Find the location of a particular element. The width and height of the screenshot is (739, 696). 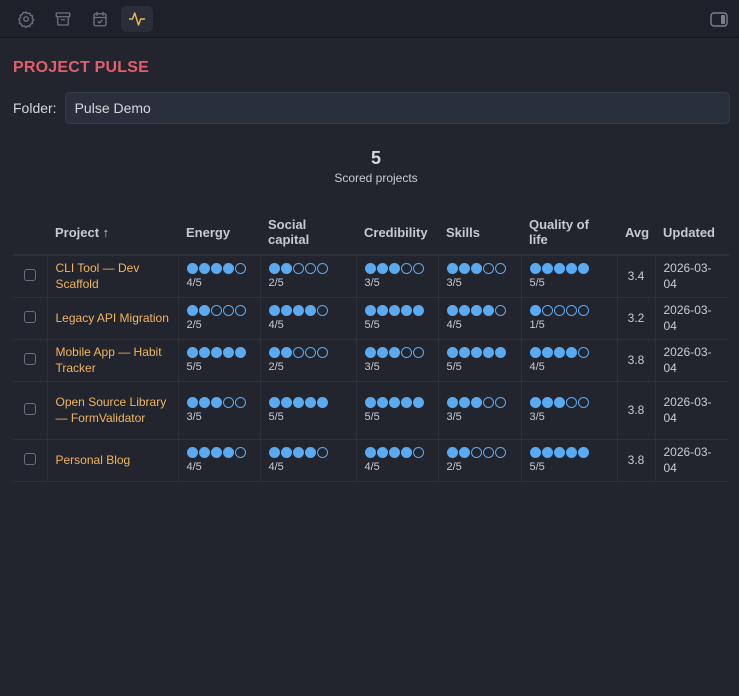

column-header-avg: Avg is located at coordinates (637, 232).